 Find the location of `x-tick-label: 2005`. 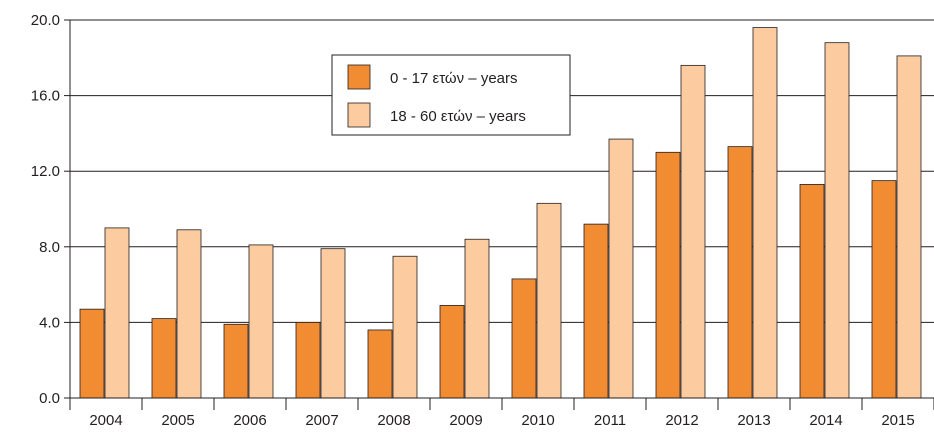

x-tick-label: 2005 is located at coordinates (177, 420).